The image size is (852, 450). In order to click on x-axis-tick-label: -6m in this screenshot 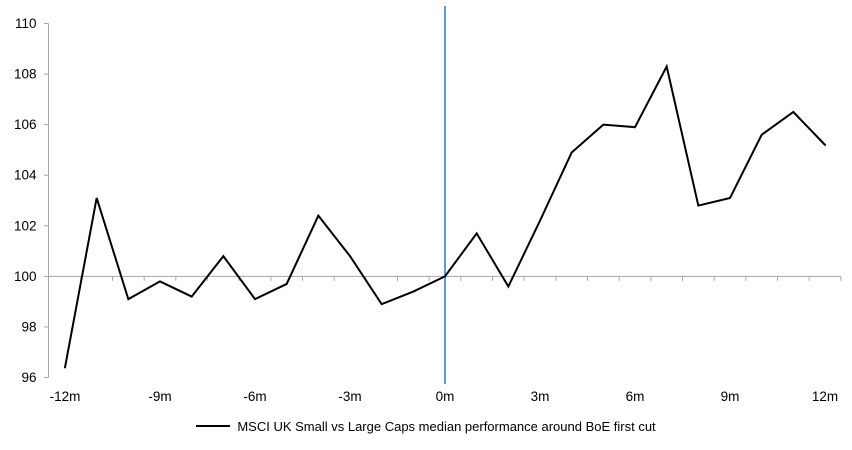, I will do `click(254, 396)`.